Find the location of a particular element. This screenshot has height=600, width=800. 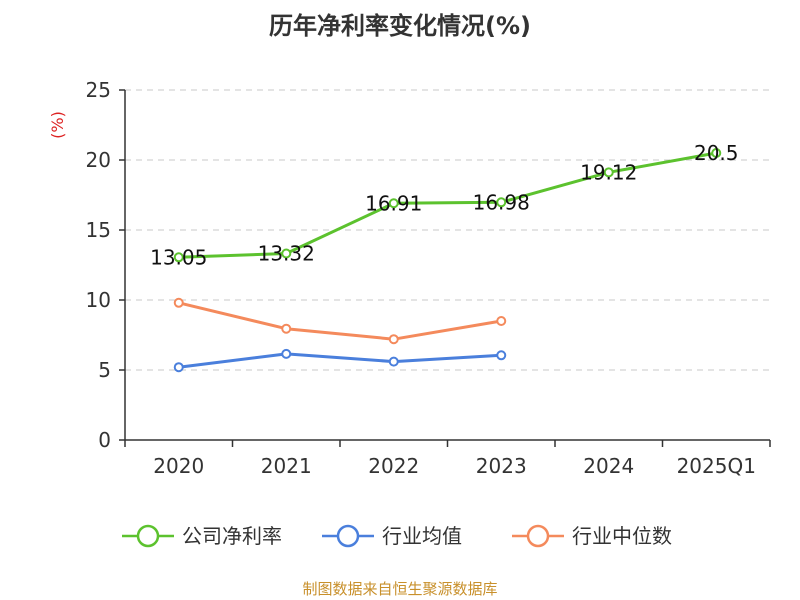

legend-label: 行业中位数 is located at coordinates (622, 536).